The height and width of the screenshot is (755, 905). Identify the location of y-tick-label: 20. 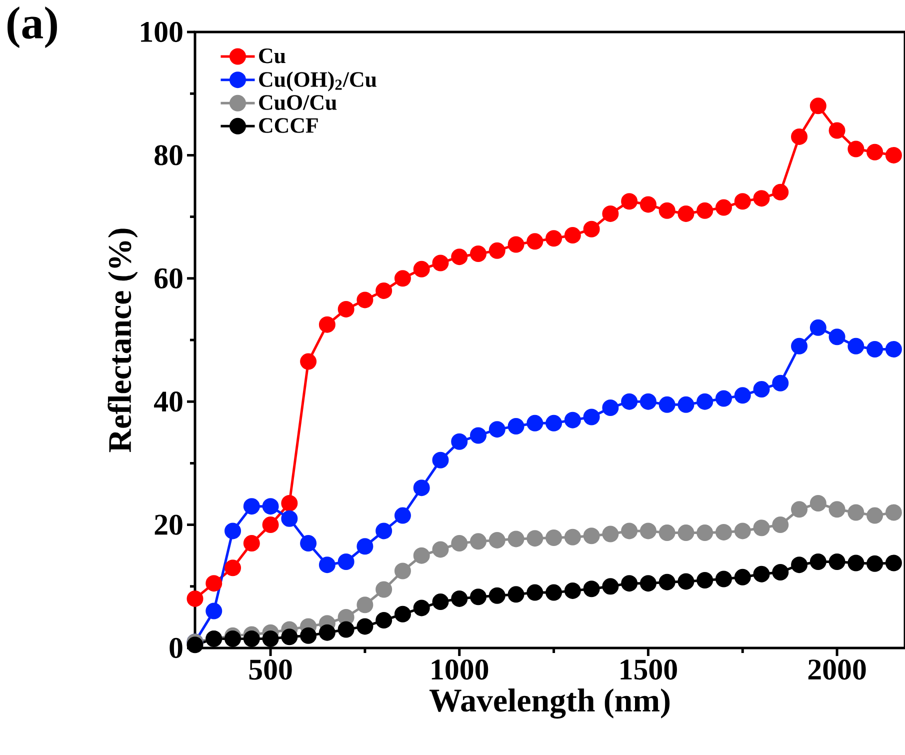
(168, 524).